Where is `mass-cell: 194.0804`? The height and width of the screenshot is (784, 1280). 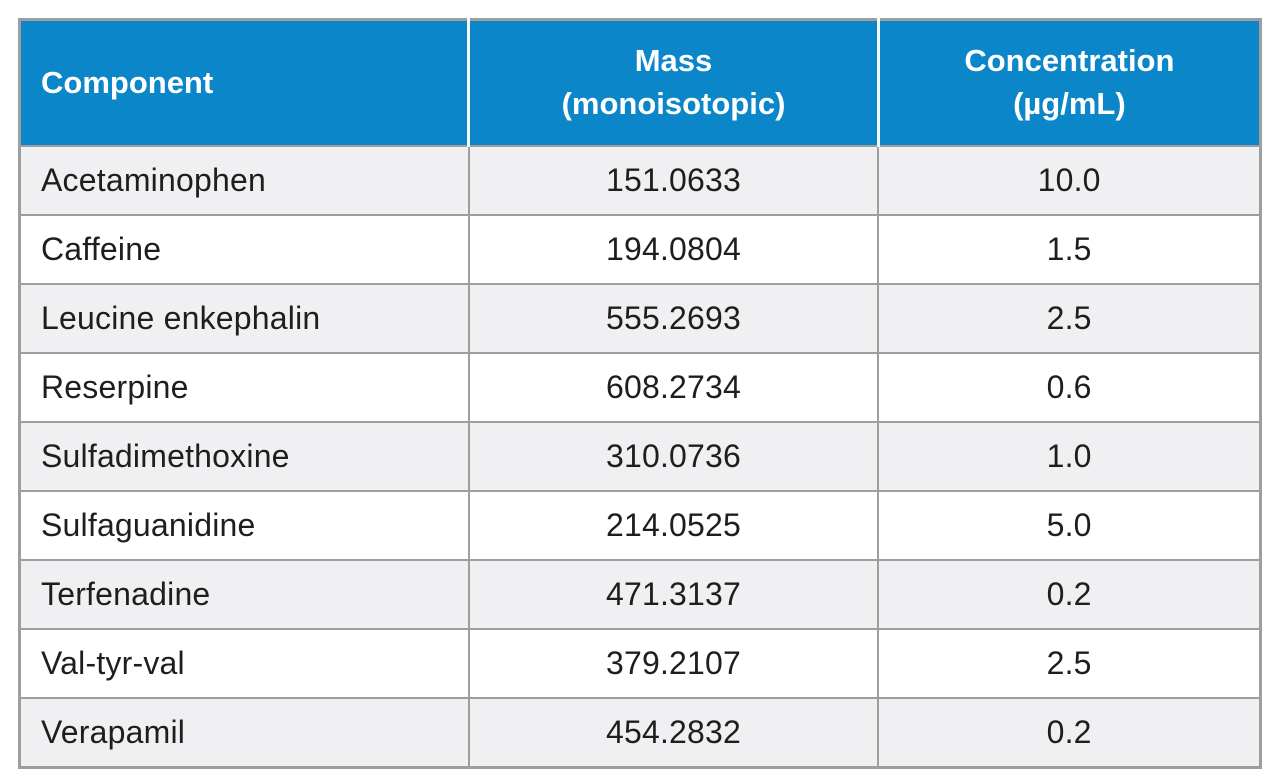 mass-cell: 194.0804 is located at coordinates (673, 249).